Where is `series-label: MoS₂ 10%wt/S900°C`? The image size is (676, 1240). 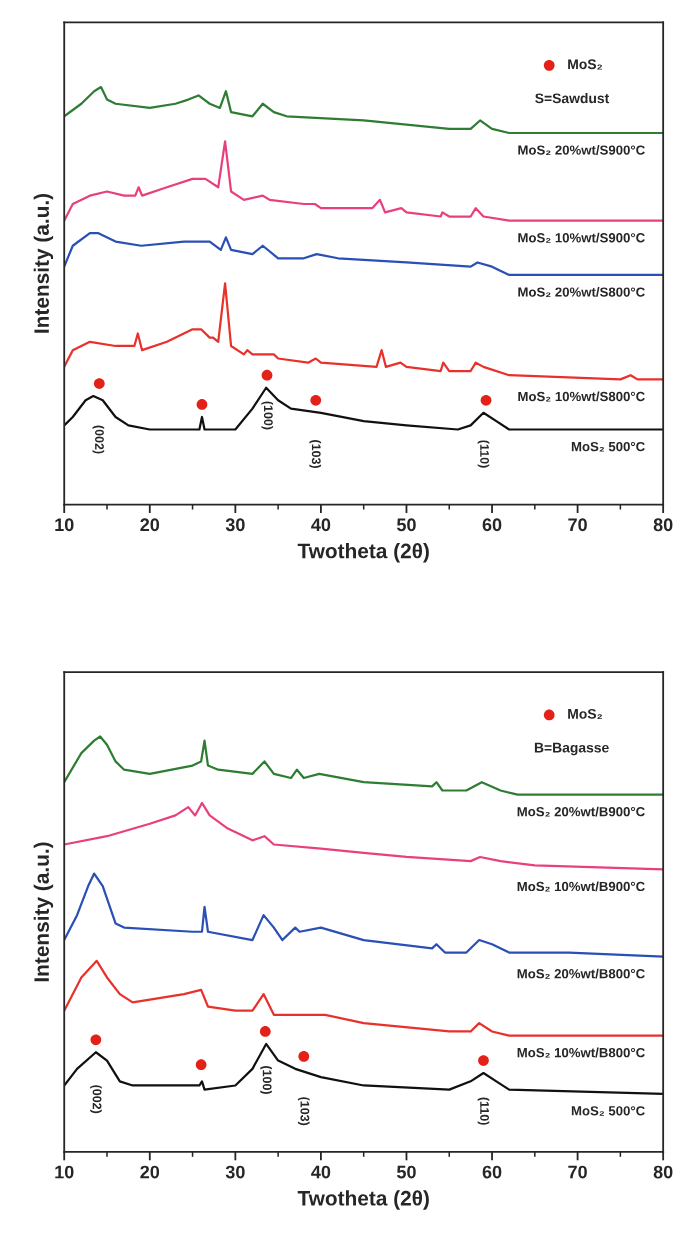 series-label: MoS₂ 10%wt/S900°C is located at coordinates (581, 237).